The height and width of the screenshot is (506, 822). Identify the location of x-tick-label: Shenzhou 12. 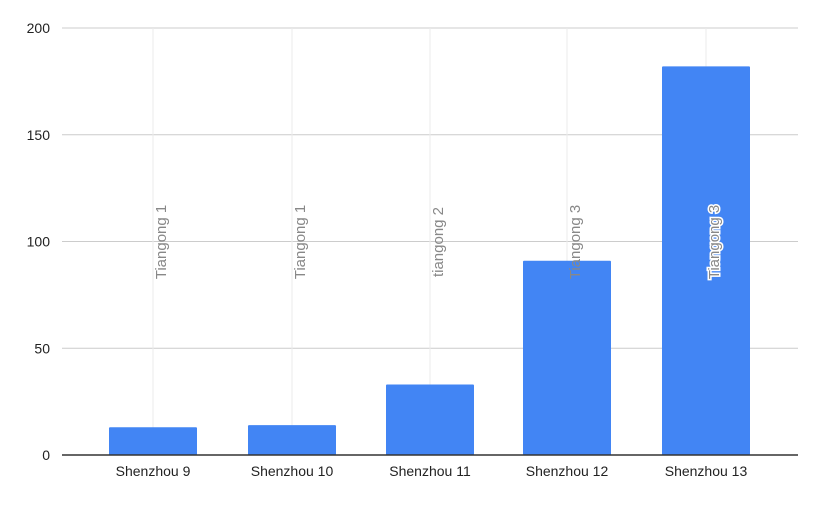
(567, 471).